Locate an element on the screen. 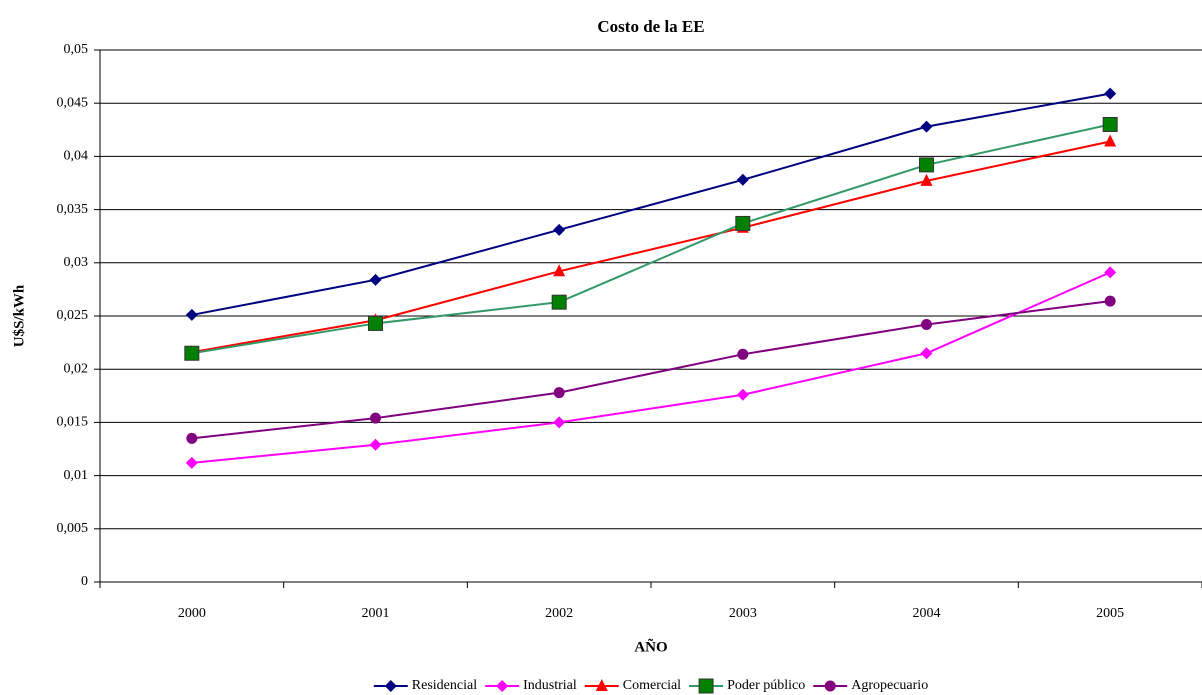 The height and width of the screenshot is (695, 1202). y-tick-label: 0,015 is located at coordinates (73, 422).